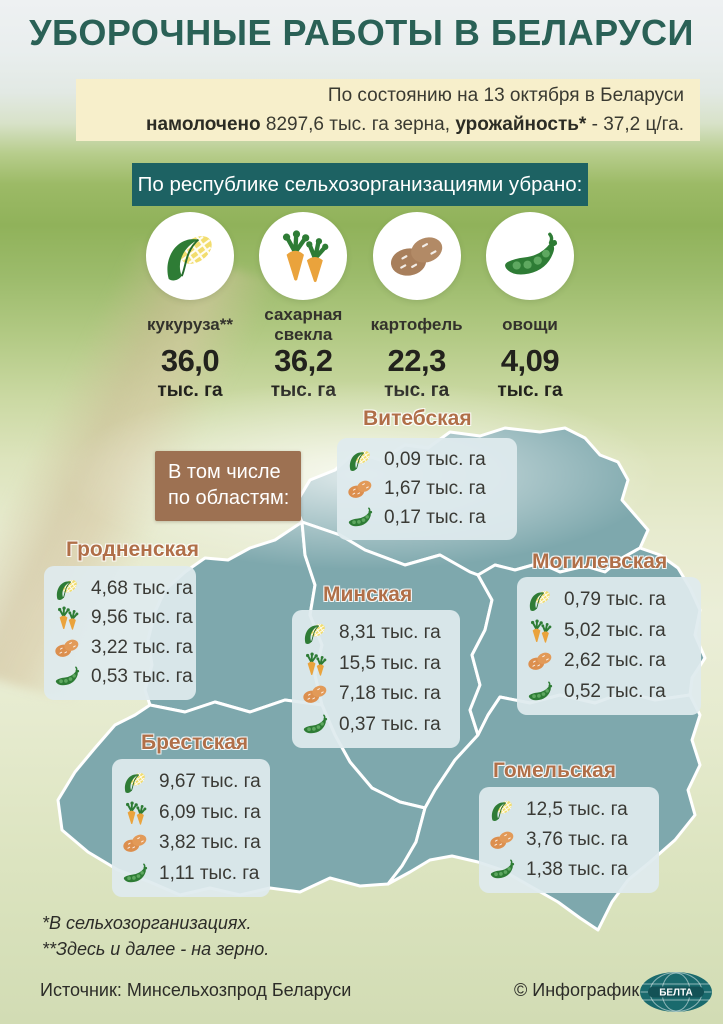 This screenshot has height=1024, width=723. I want to click on crop-row: 0,09 тыс. га, so click(427, 460).